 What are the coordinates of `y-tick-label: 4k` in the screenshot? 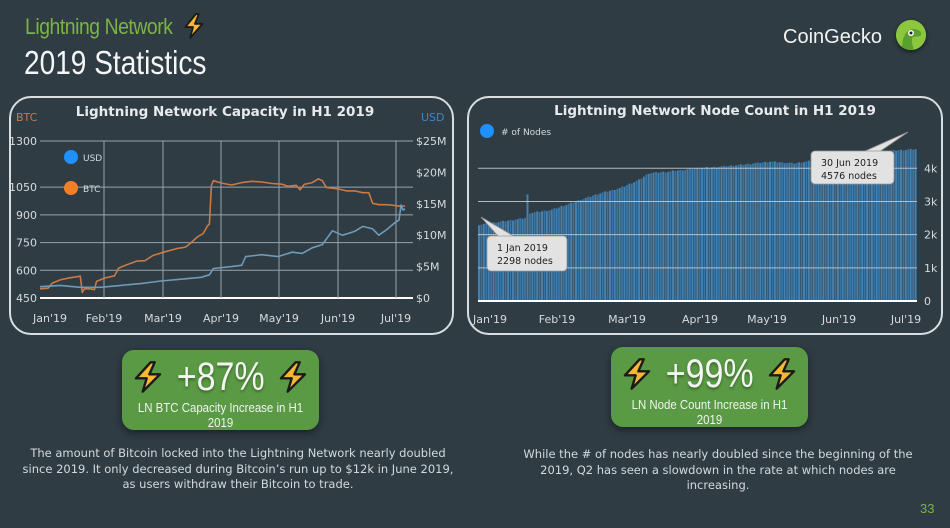 It's located at (931, 168).